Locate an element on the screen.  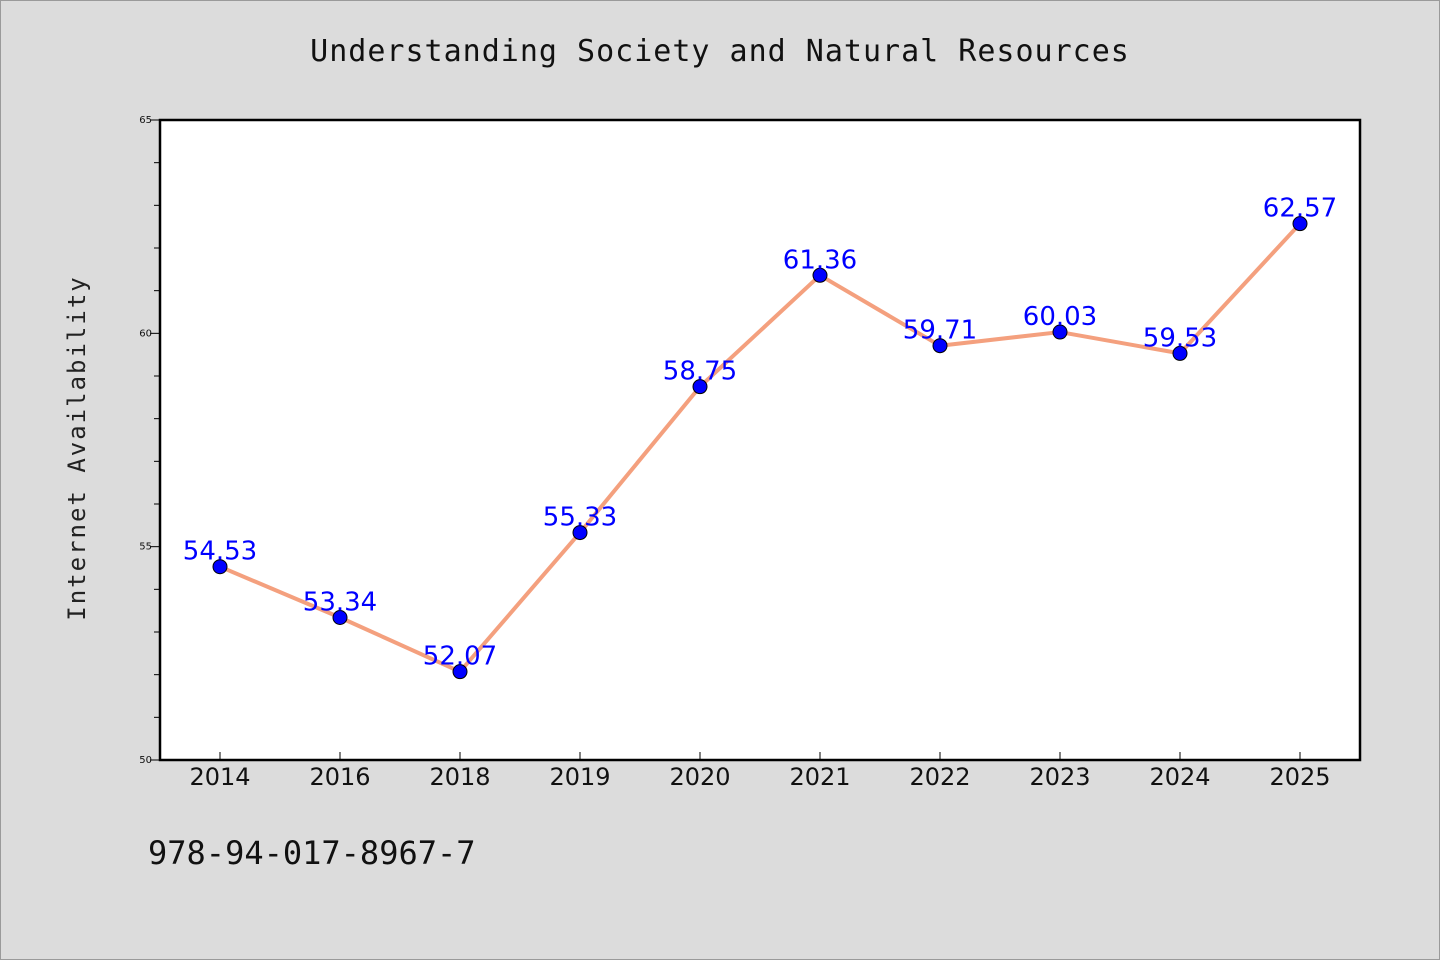
data-label: 58.75 is located at coordinates (700, 372).